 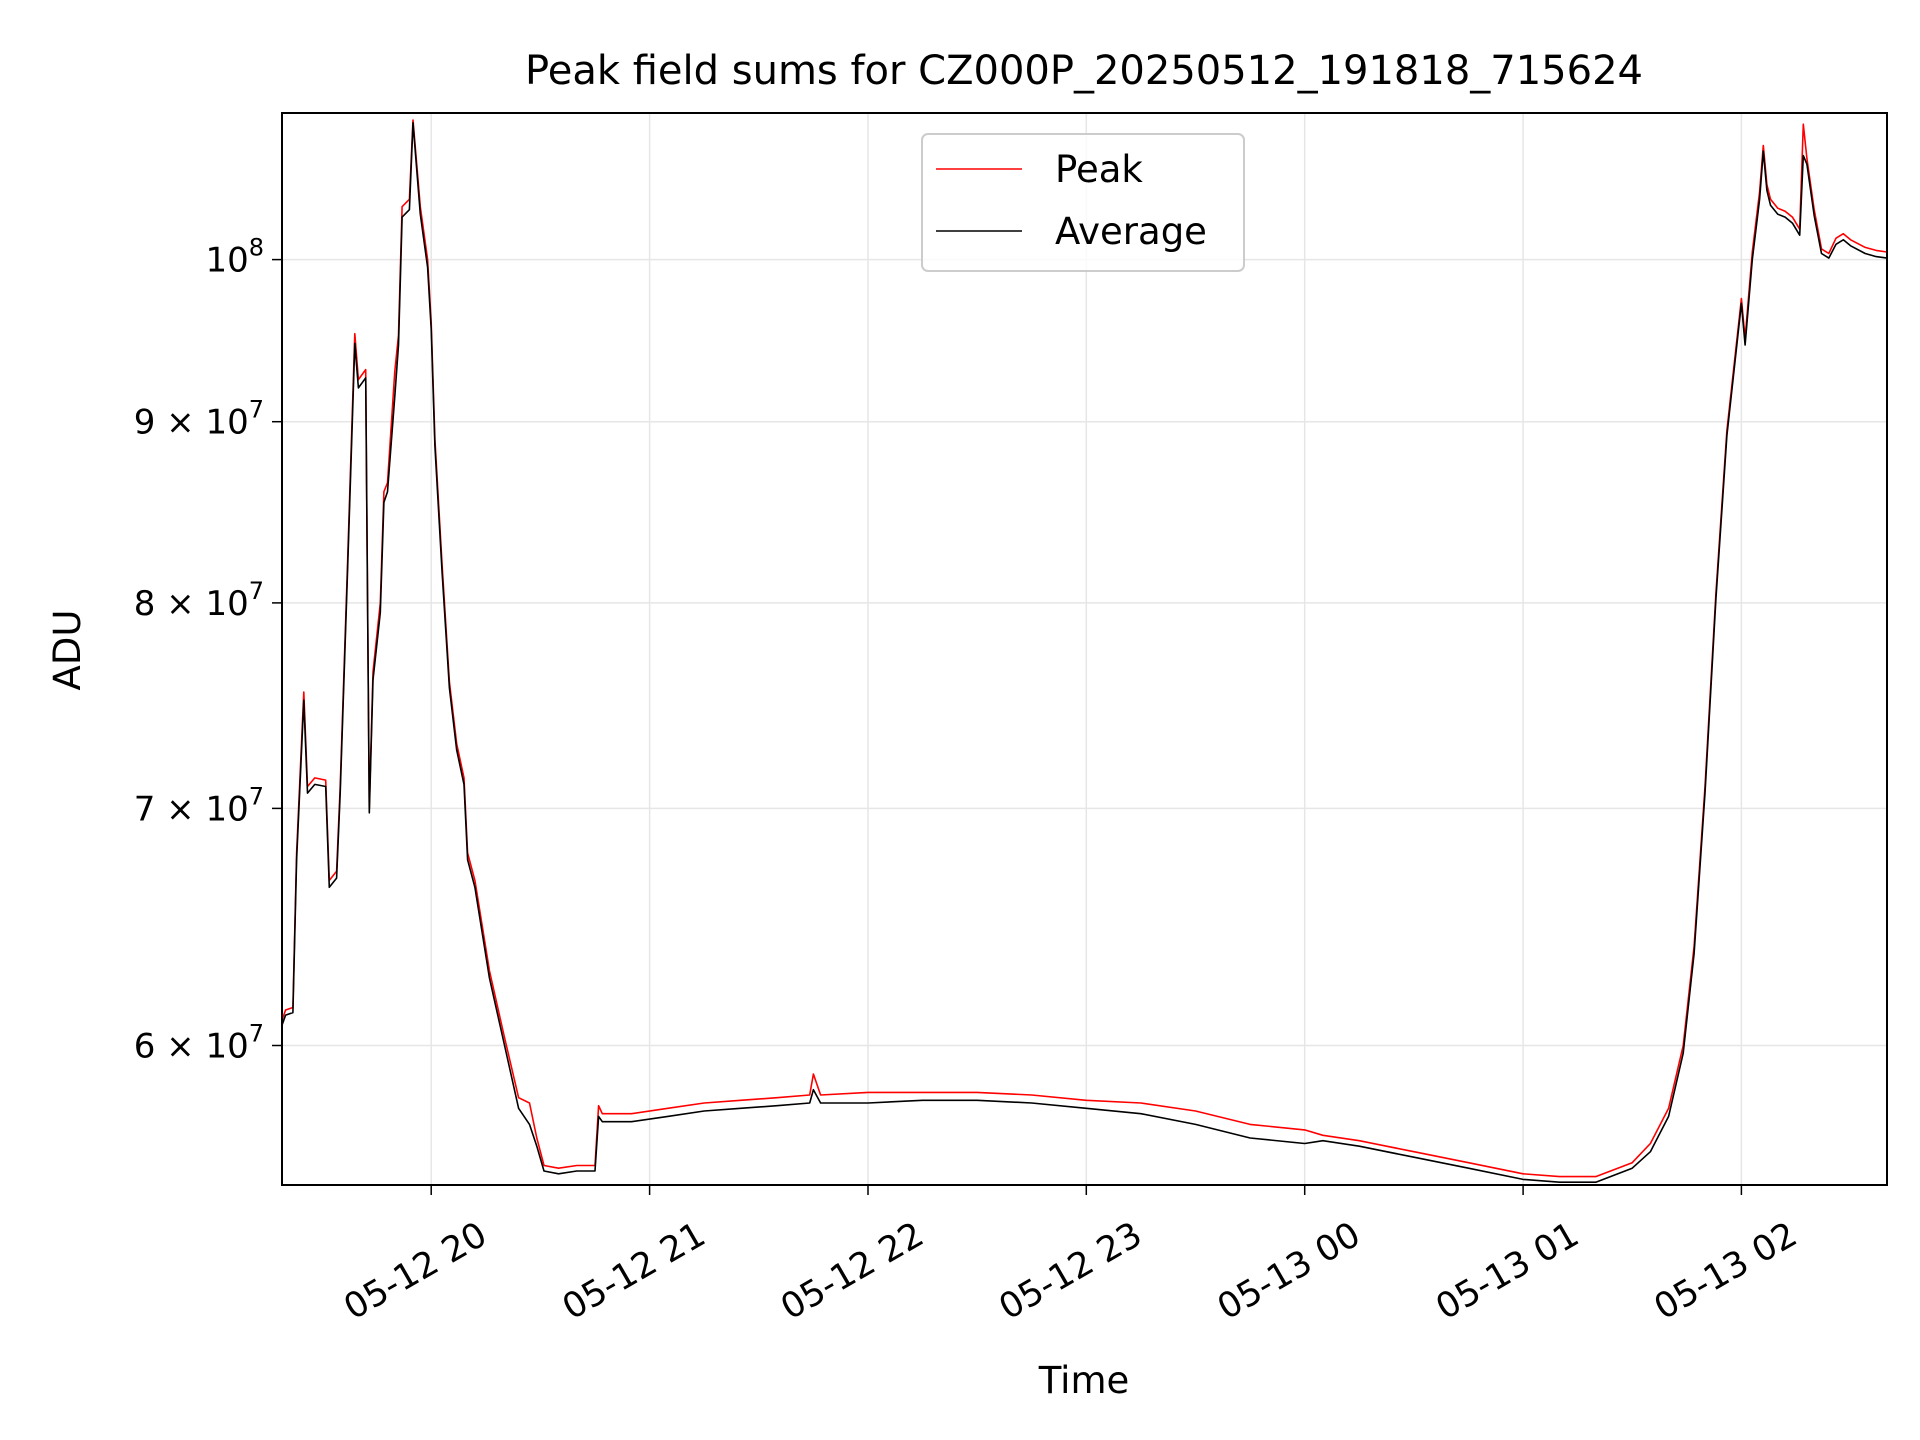 I want to click on y-tick-label: 108, so click(x=234, y=257).